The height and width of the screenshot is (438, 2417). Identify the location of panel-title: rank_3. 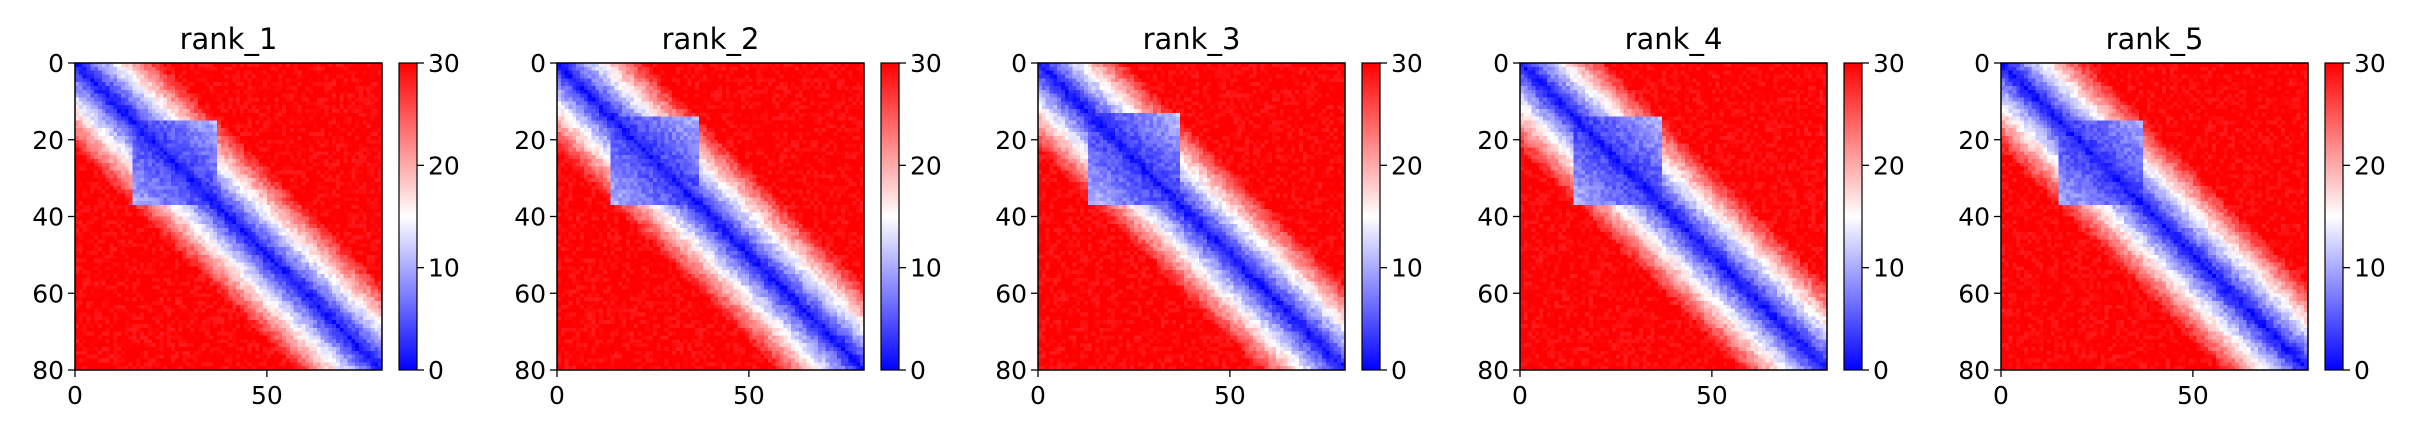
(1192, 39).